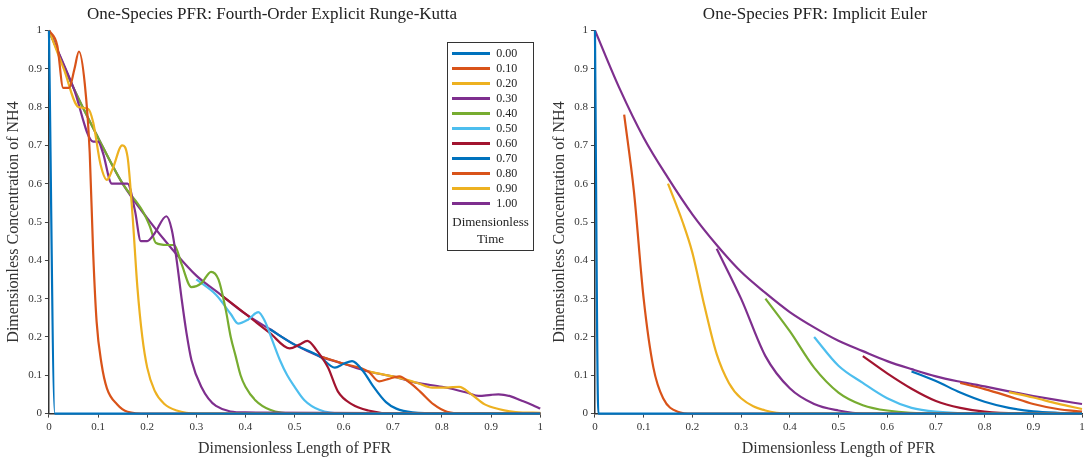 The image size is (1092, 462). What do you see at coordinates (815, 13) in the screenshot?
I see `chart-title: One-Species PFR: Implicit Euler` at bounding box center [815, 13].